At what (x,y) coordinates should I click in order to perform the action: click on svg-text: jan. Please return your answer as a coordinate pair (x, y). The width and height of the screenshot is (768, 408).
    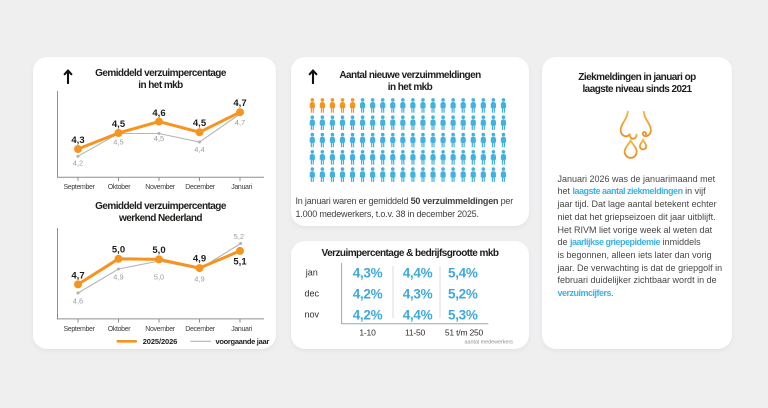
    Looking at the image, I should click on (311, 273).